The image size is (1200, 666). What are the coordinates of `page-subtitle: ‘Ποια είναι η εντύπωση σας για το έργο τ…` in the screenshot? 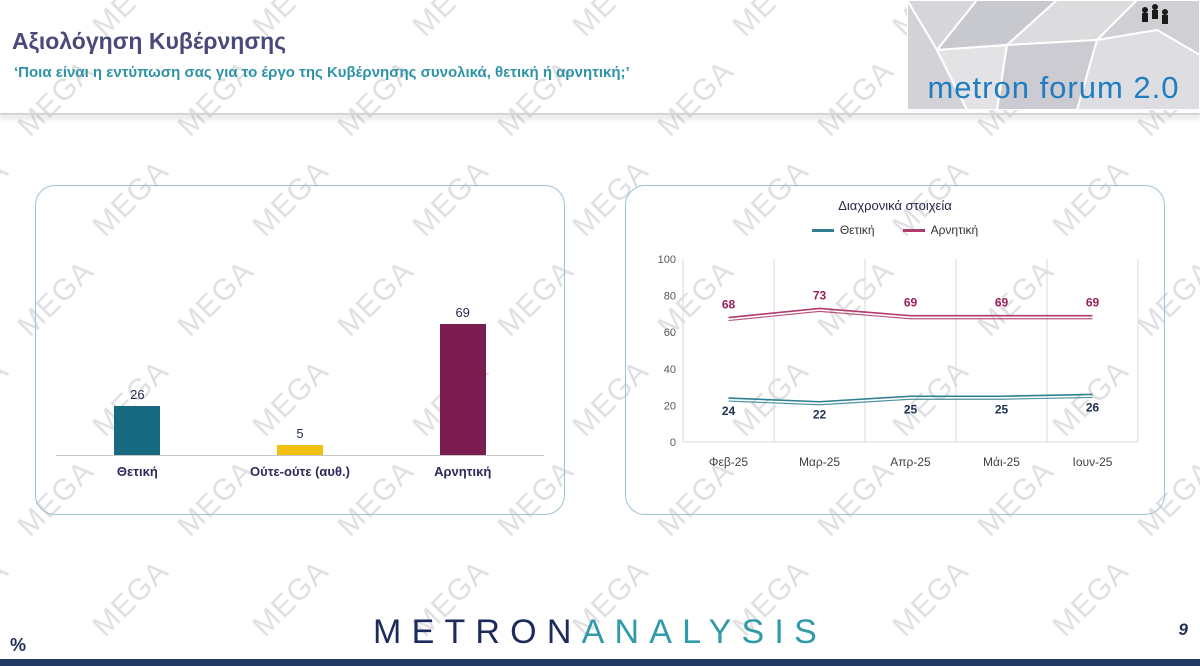 It's located at (322, 72).